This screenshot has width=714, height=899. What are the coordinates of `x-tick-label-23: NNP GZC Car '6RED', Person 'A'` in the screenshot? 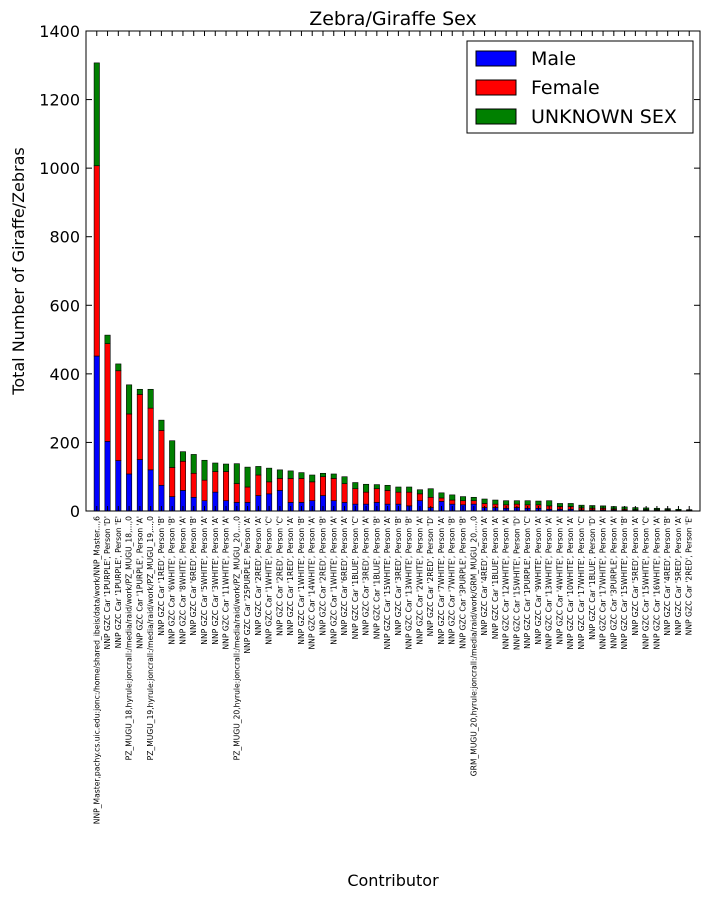 It's located at (344, 576).